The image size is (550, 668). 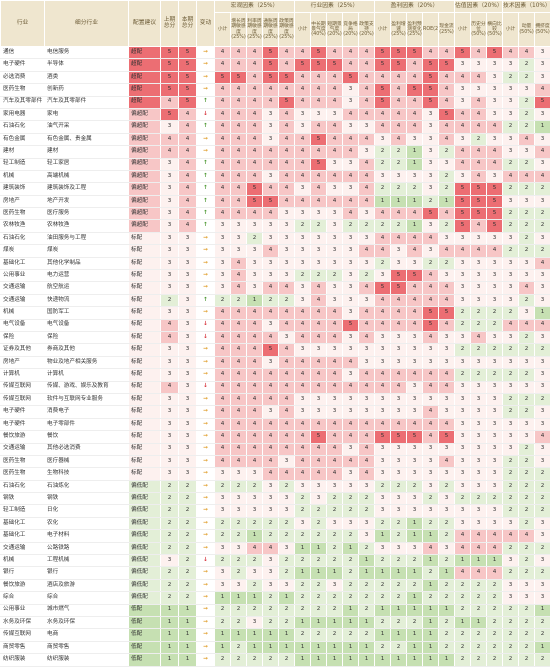 What do you see at coordinates (275, 114) in the screenshot?
I see `industry-row: 家用电器 家电 偏超配 5 4 ↓ 4 4 4 3 4 3 3 3 4 4 4 4 4 3 5 4 4 3 3 2 3` at bounding box center [275, 114].